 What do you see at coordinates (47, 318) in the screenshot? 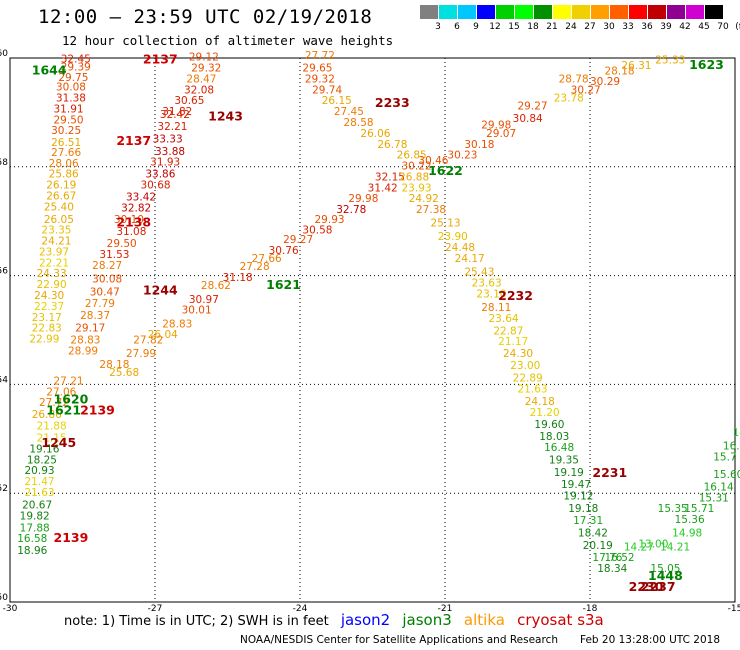
I see `wave-height-value: 23.17` at bounding box center [47, 318].